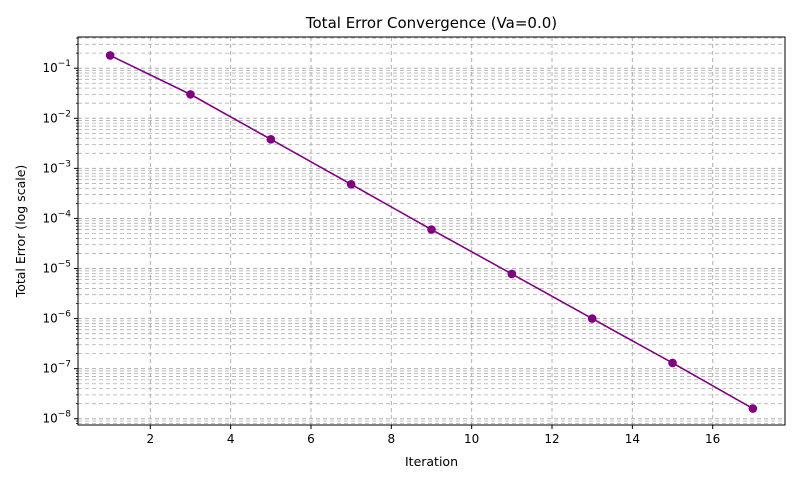  What do you see at coordinates (56, 268) in the screenshot?
I see `y-tick-label: 10⁻⁵` at bounding box center [56, 268].